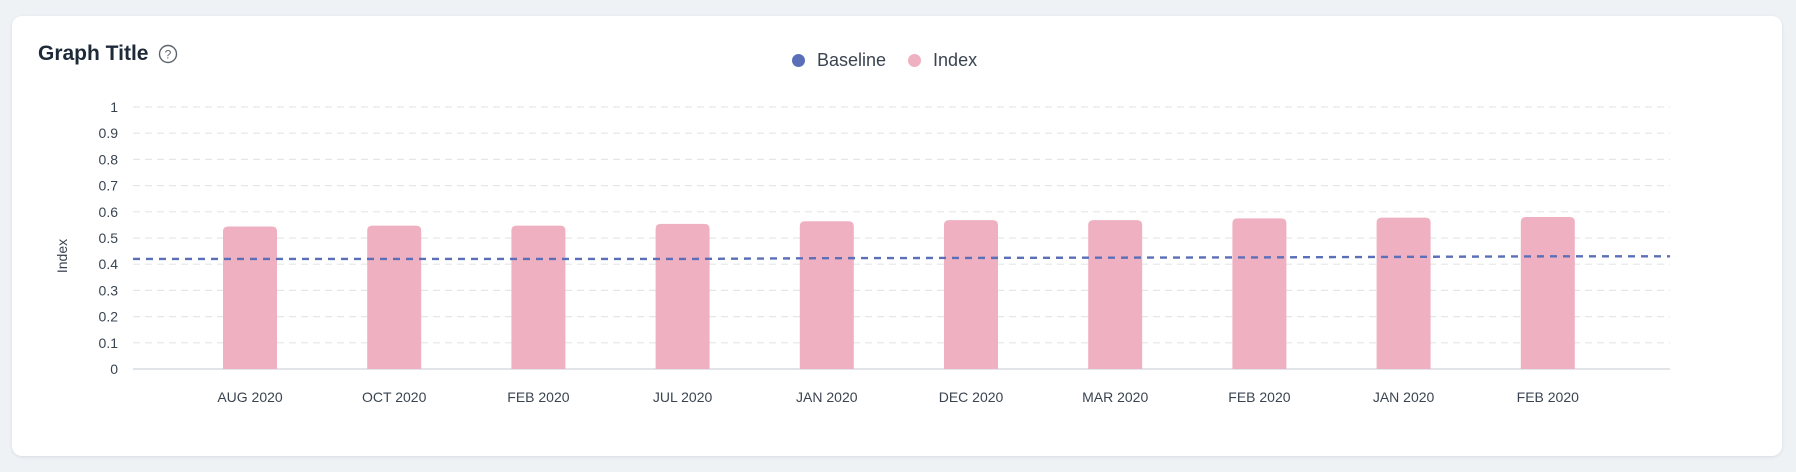  I want to click on y-tick-label: 0.4, so click(109, 264).